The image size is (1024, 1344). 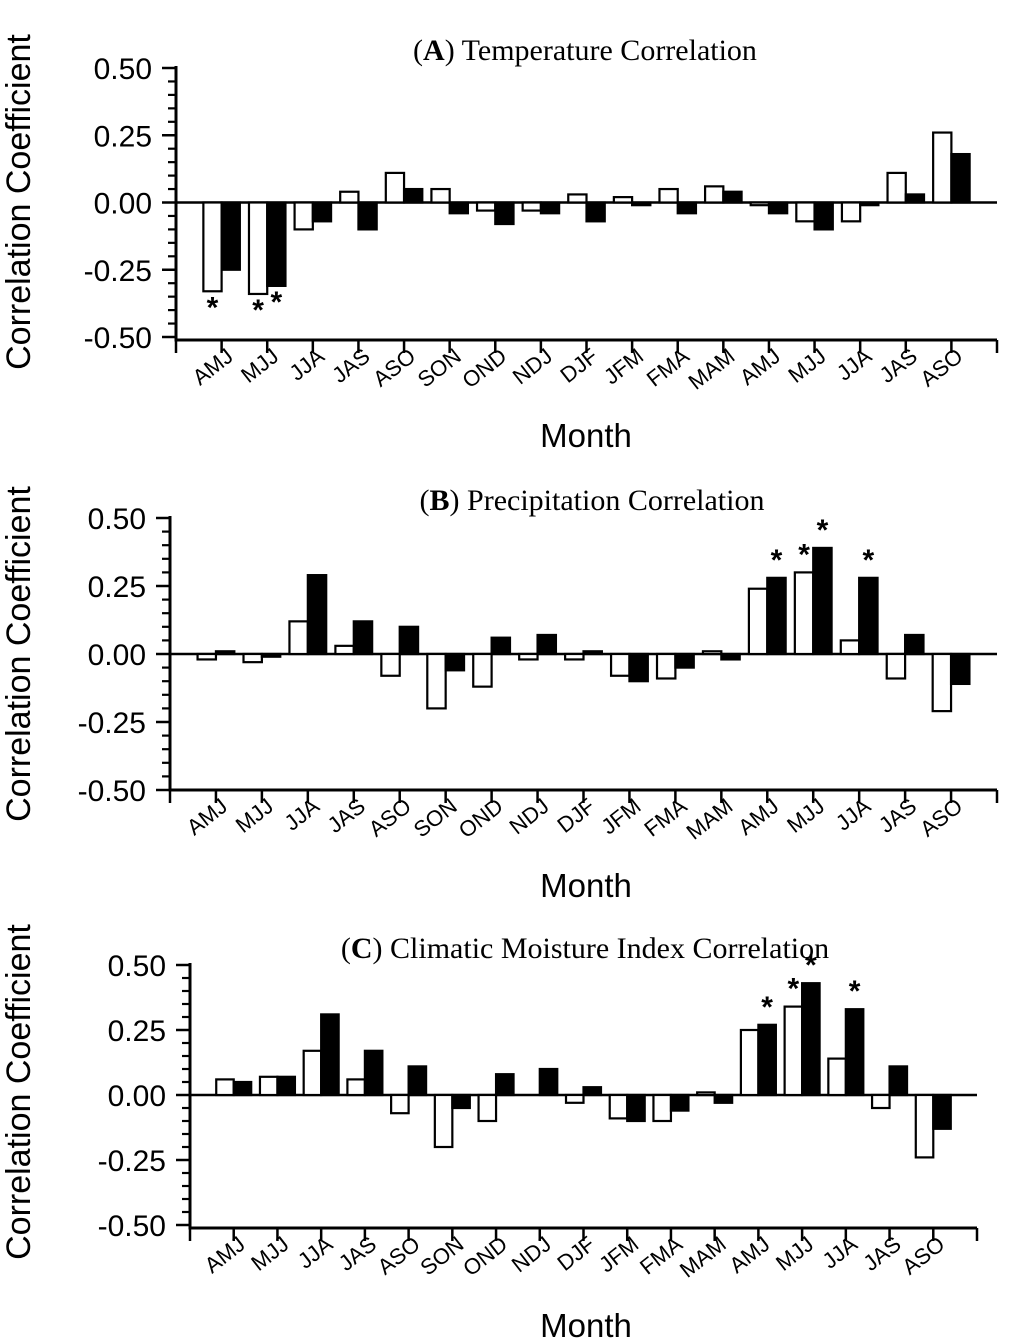 I want to click on x-tick-label: MAM, so click(x=703, y=1256).